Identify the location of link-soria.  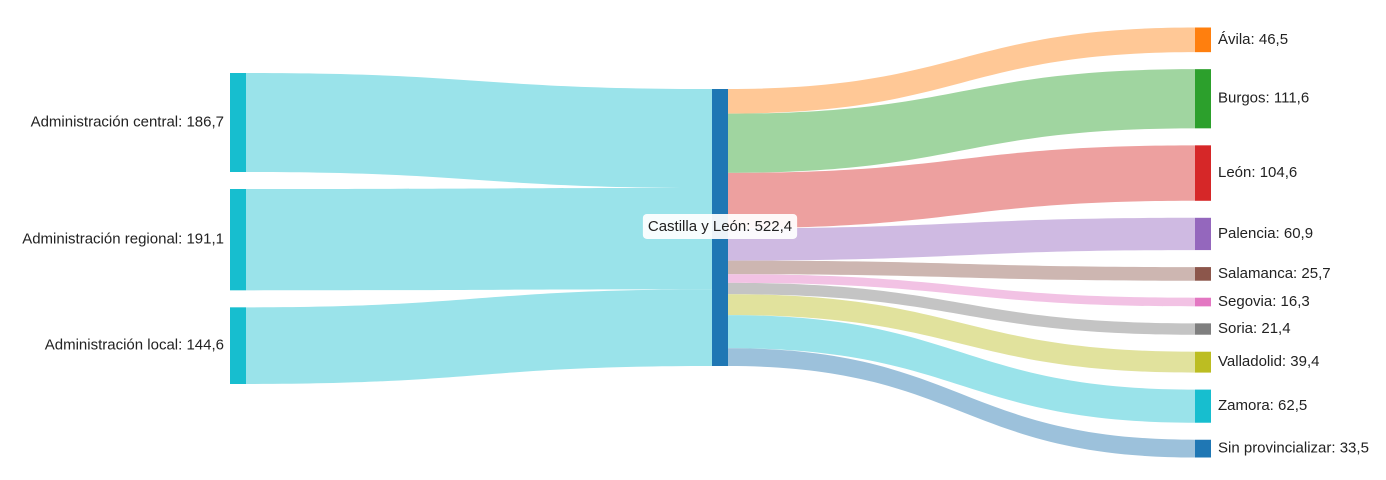
(961, 308).